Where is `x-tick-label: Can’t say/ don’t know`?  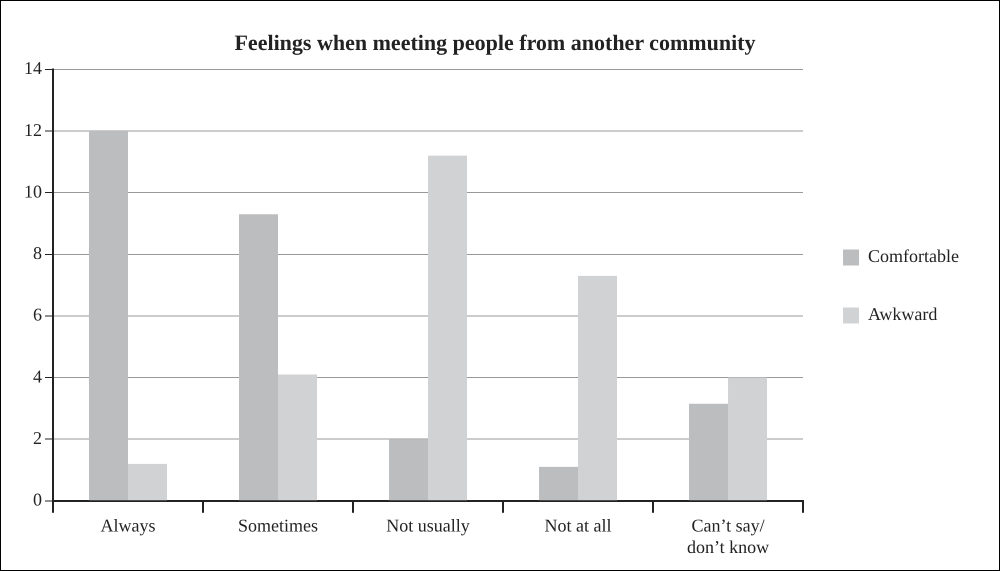 x-tick-label: Can’t say/ don’t know is located at coordinates (728, 536).